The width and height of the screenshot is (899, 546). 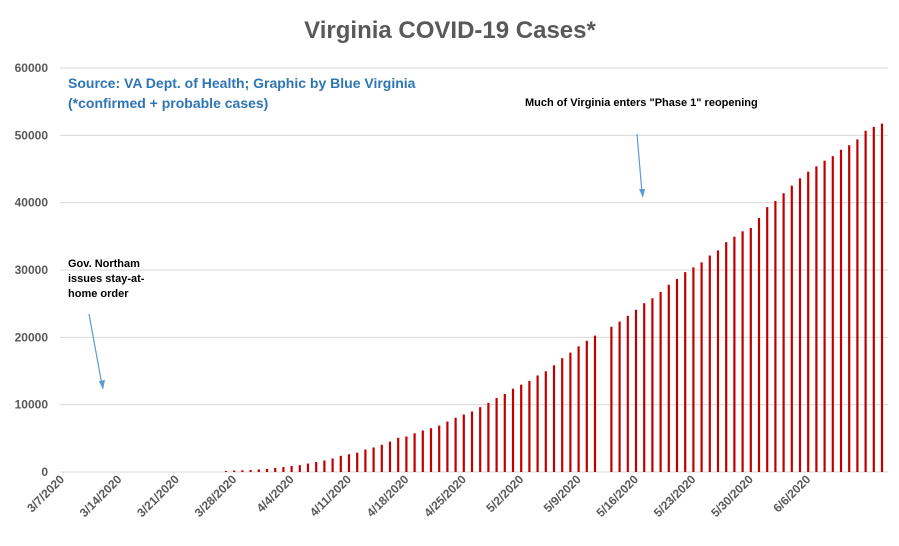 I want to click on y-axis: 0 10000 20000 30000 40000 50000 60000, so click(x=32, y=270).